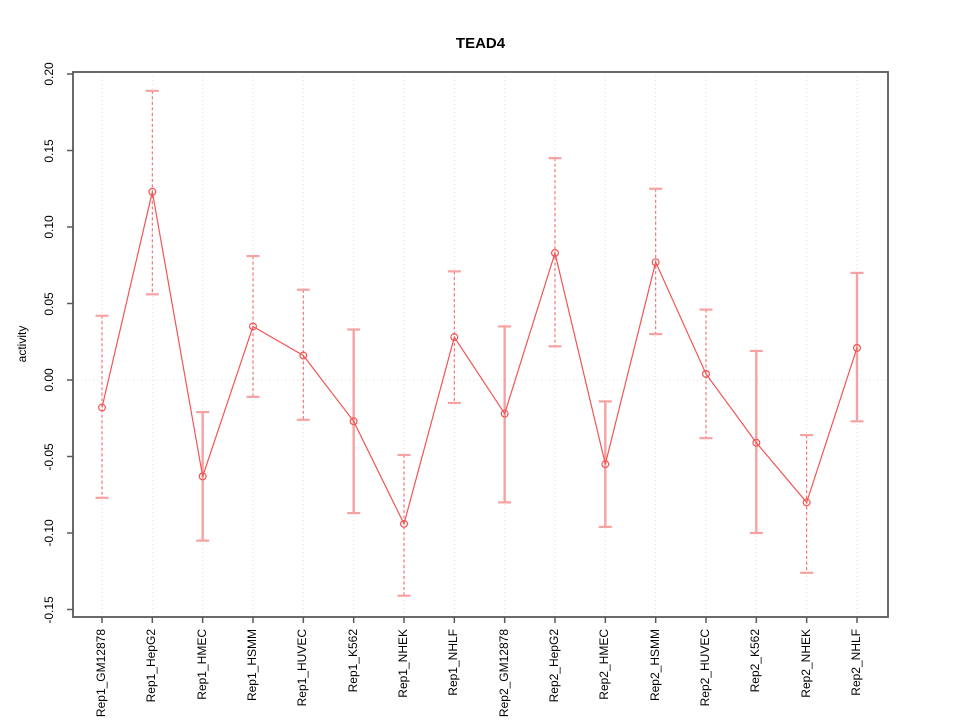  I want to click on x-tick-label: Rep1_NHEK, so click(402, 663).